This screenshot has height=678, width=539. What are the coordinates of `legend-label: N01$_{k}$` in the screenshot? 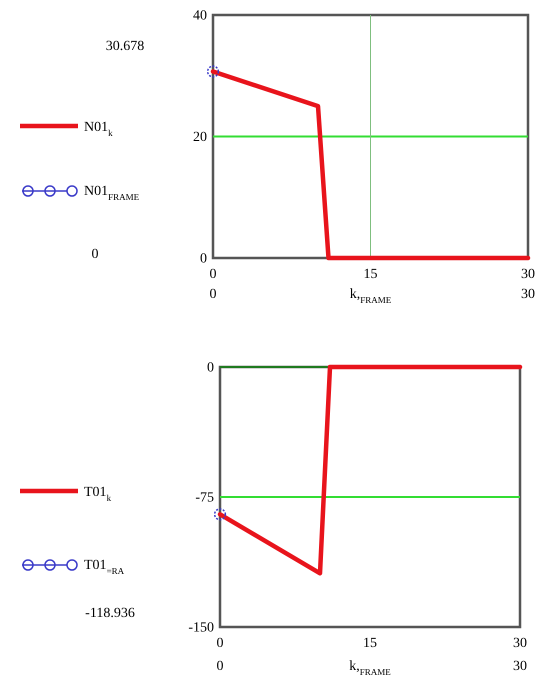 It's located at (99, 129).